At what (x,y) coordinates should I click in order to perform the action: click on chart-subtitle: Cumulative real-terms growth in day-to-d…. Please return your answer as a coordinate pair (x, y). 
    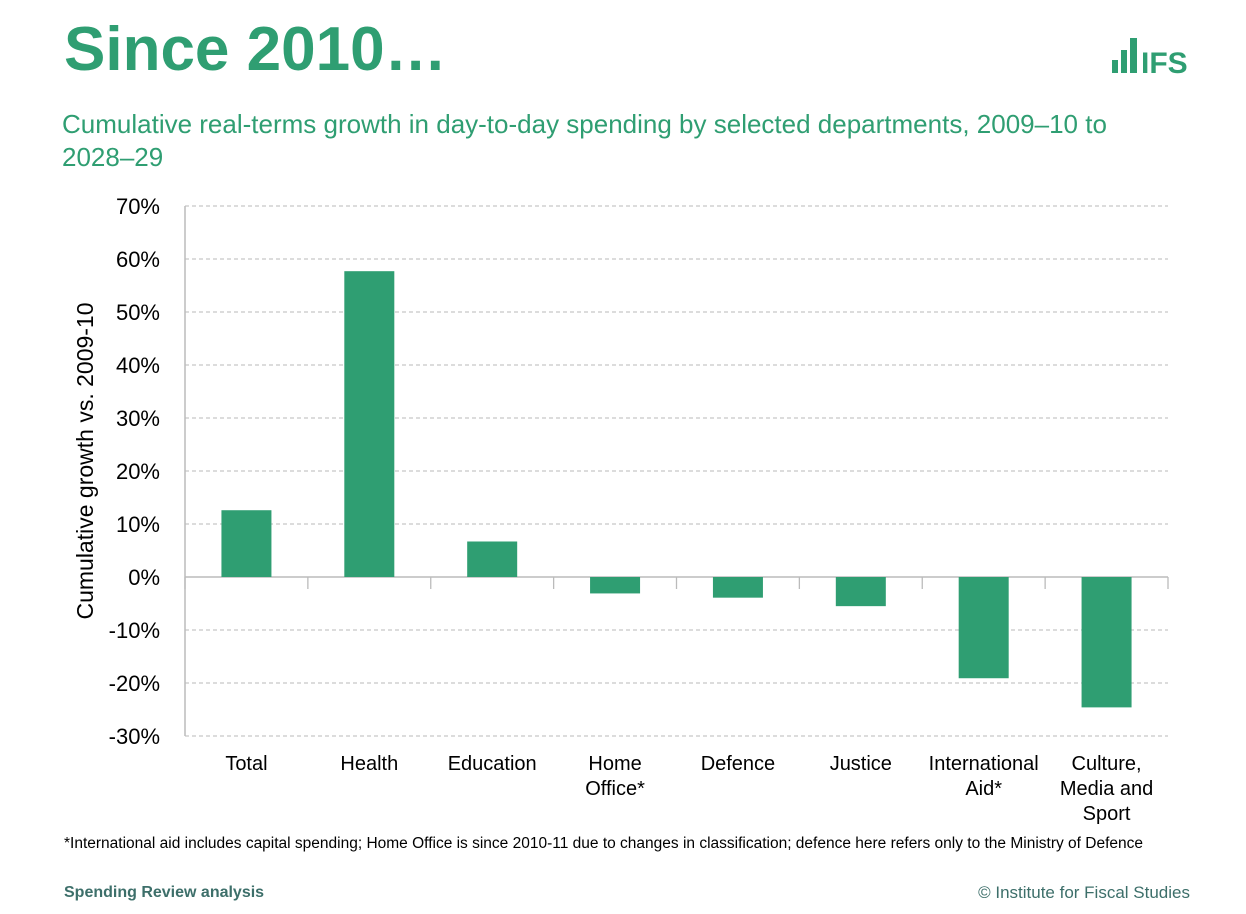
    Looking at the image, I should click on (584, 140).